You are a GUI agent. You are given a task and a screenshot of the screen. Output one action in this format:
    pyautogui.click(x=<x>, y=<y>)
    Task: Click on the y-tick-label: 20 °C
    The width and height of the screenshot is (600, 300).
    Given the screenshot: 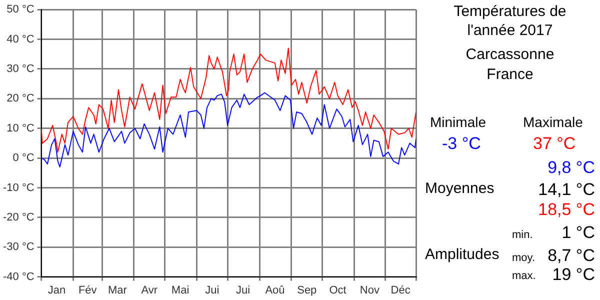 What is the action you would take?
    pyautogui.click(x=20, y=98)
    